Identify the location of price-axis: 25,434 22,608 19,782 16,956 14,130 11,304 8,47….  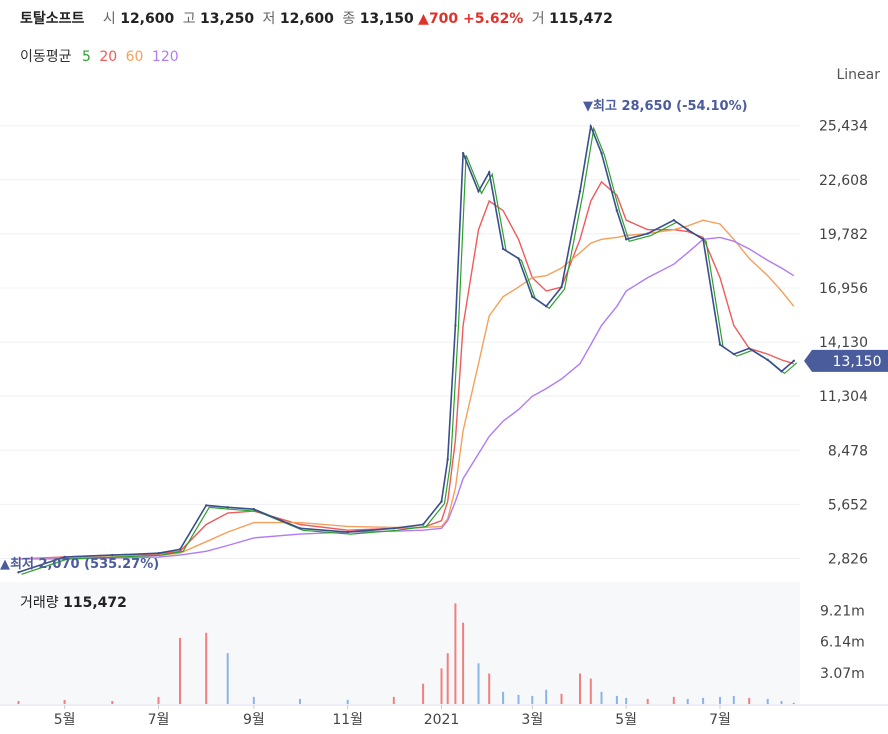
(843, 343).